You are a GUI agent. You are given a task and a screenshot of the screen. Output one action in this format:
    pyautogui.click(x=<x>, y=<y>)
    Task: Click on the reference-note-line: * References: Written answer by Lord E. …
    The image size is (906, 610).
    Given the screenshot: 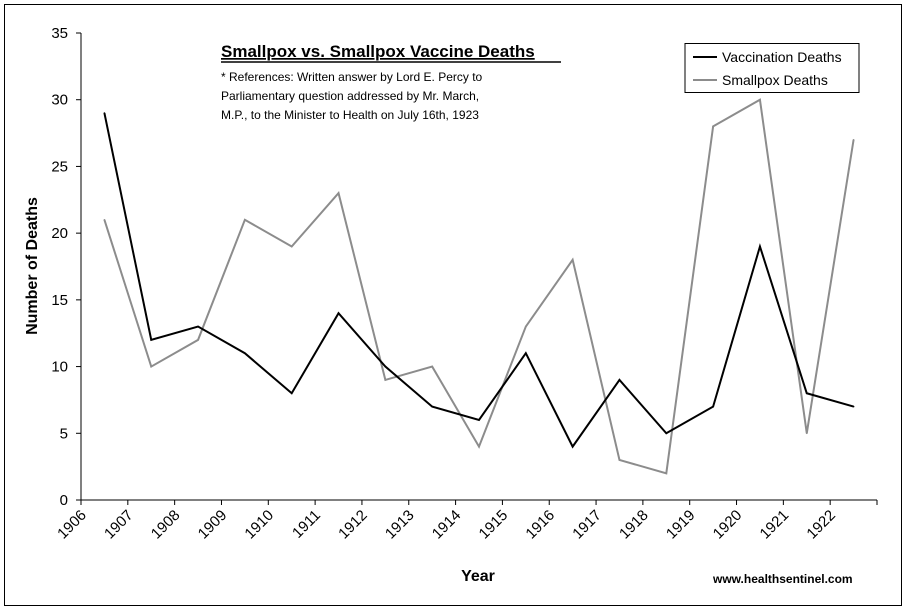 What is the action you would take?
    pyautogui.click(x=352, y=77)
    